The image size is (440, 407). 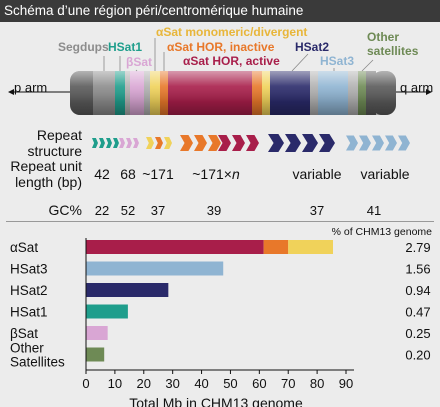 I want to click on gc-asat-hor: 39, so click(x=214, y=210).